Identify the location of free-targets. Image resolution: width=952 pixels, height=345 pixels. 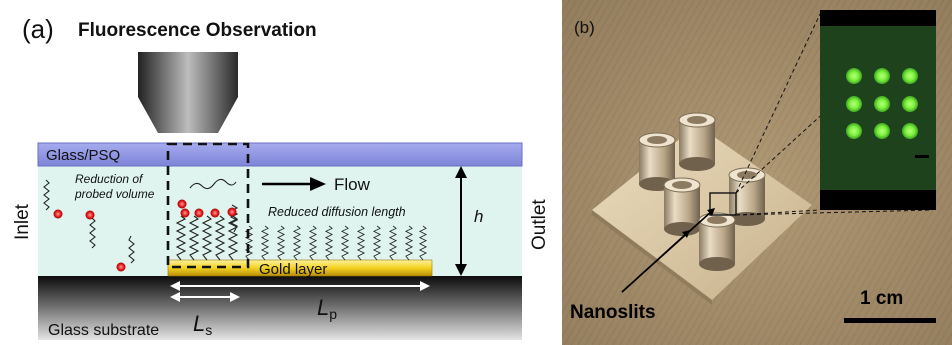
(141, 225).